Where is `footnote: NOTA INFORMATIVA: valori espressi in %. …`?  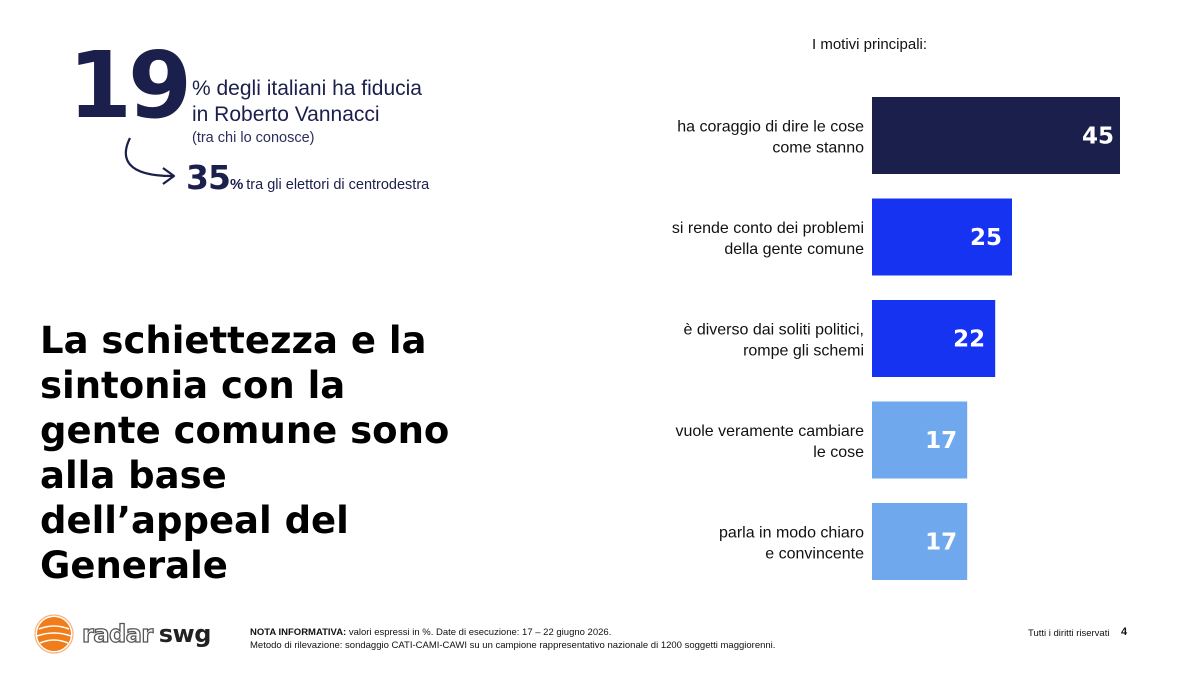
footnote: NOTA INFORMATIVA: valori espressi in %. … is located at coordinates (512, 639).